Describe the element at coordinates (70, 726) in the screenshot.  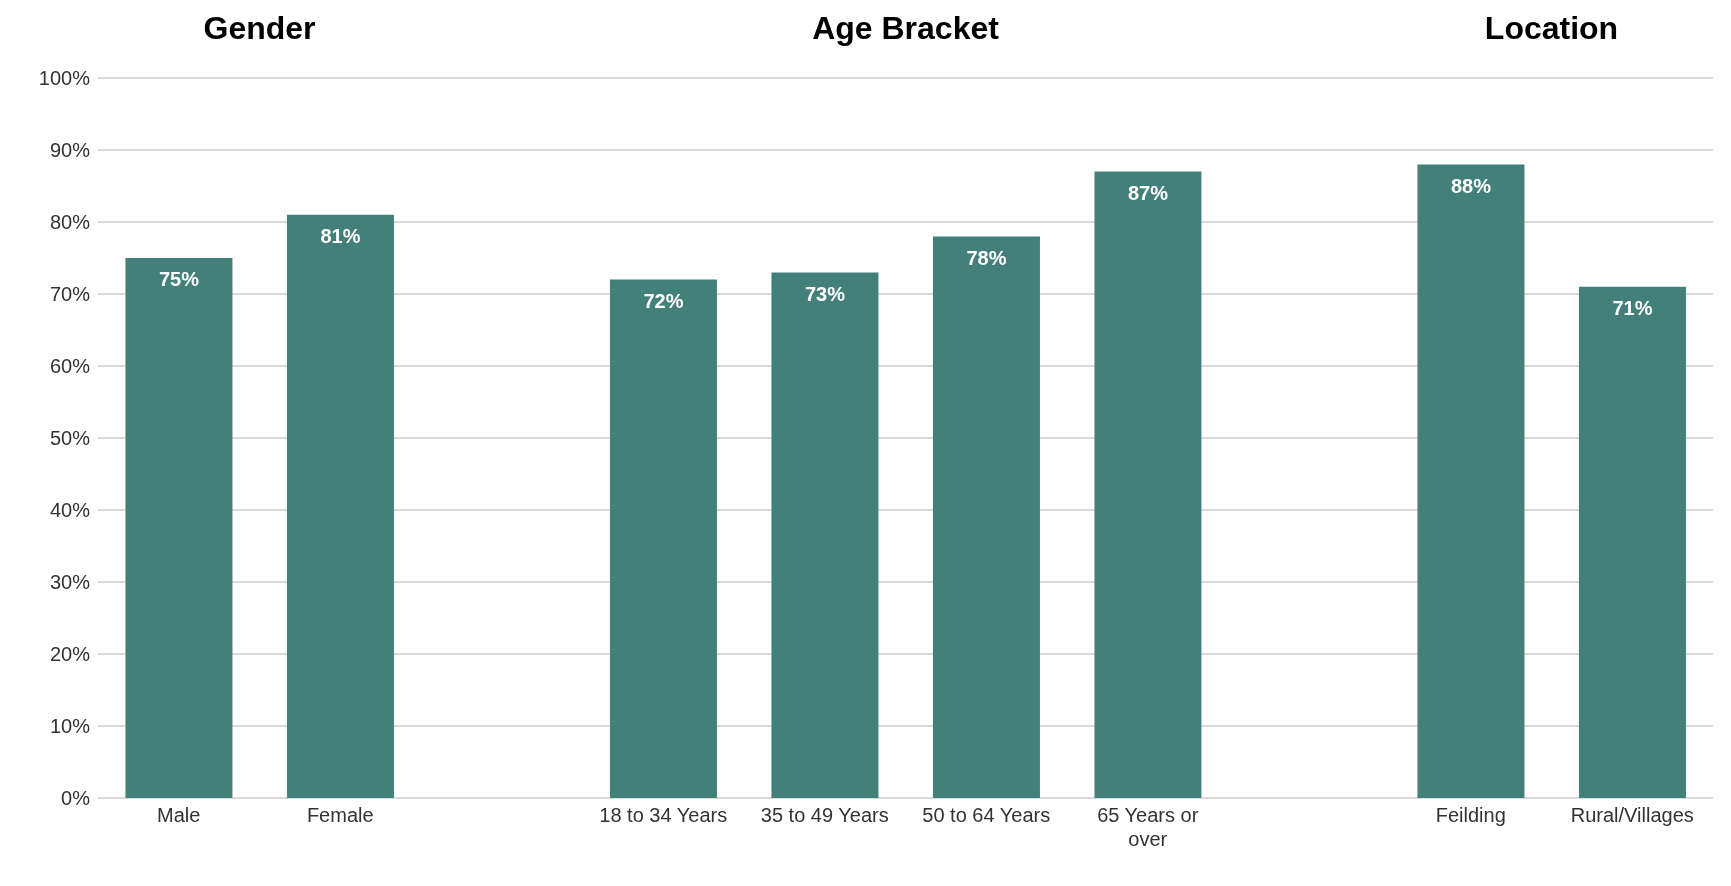
I see `y-tick-label: 10%` at that location.